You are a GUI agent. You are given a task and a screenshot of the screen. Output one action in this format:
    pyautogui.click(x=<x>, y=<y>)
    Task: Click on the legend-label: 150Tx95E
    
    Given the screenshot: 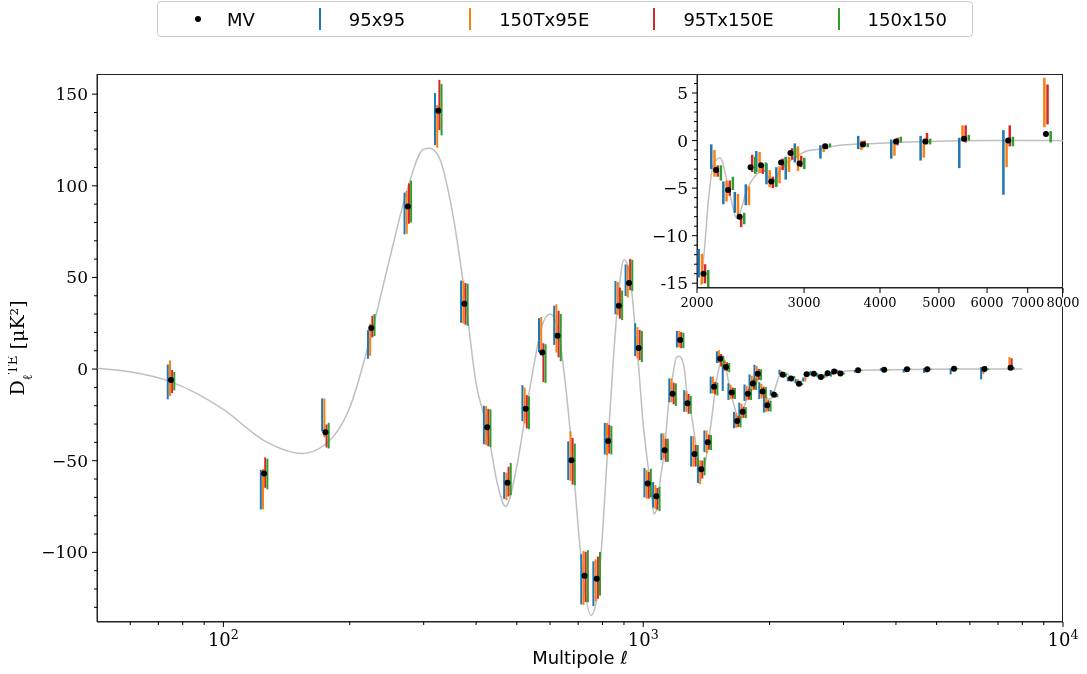 What is the action you would take?
    pyautogui.click(x=544, y=19)
    